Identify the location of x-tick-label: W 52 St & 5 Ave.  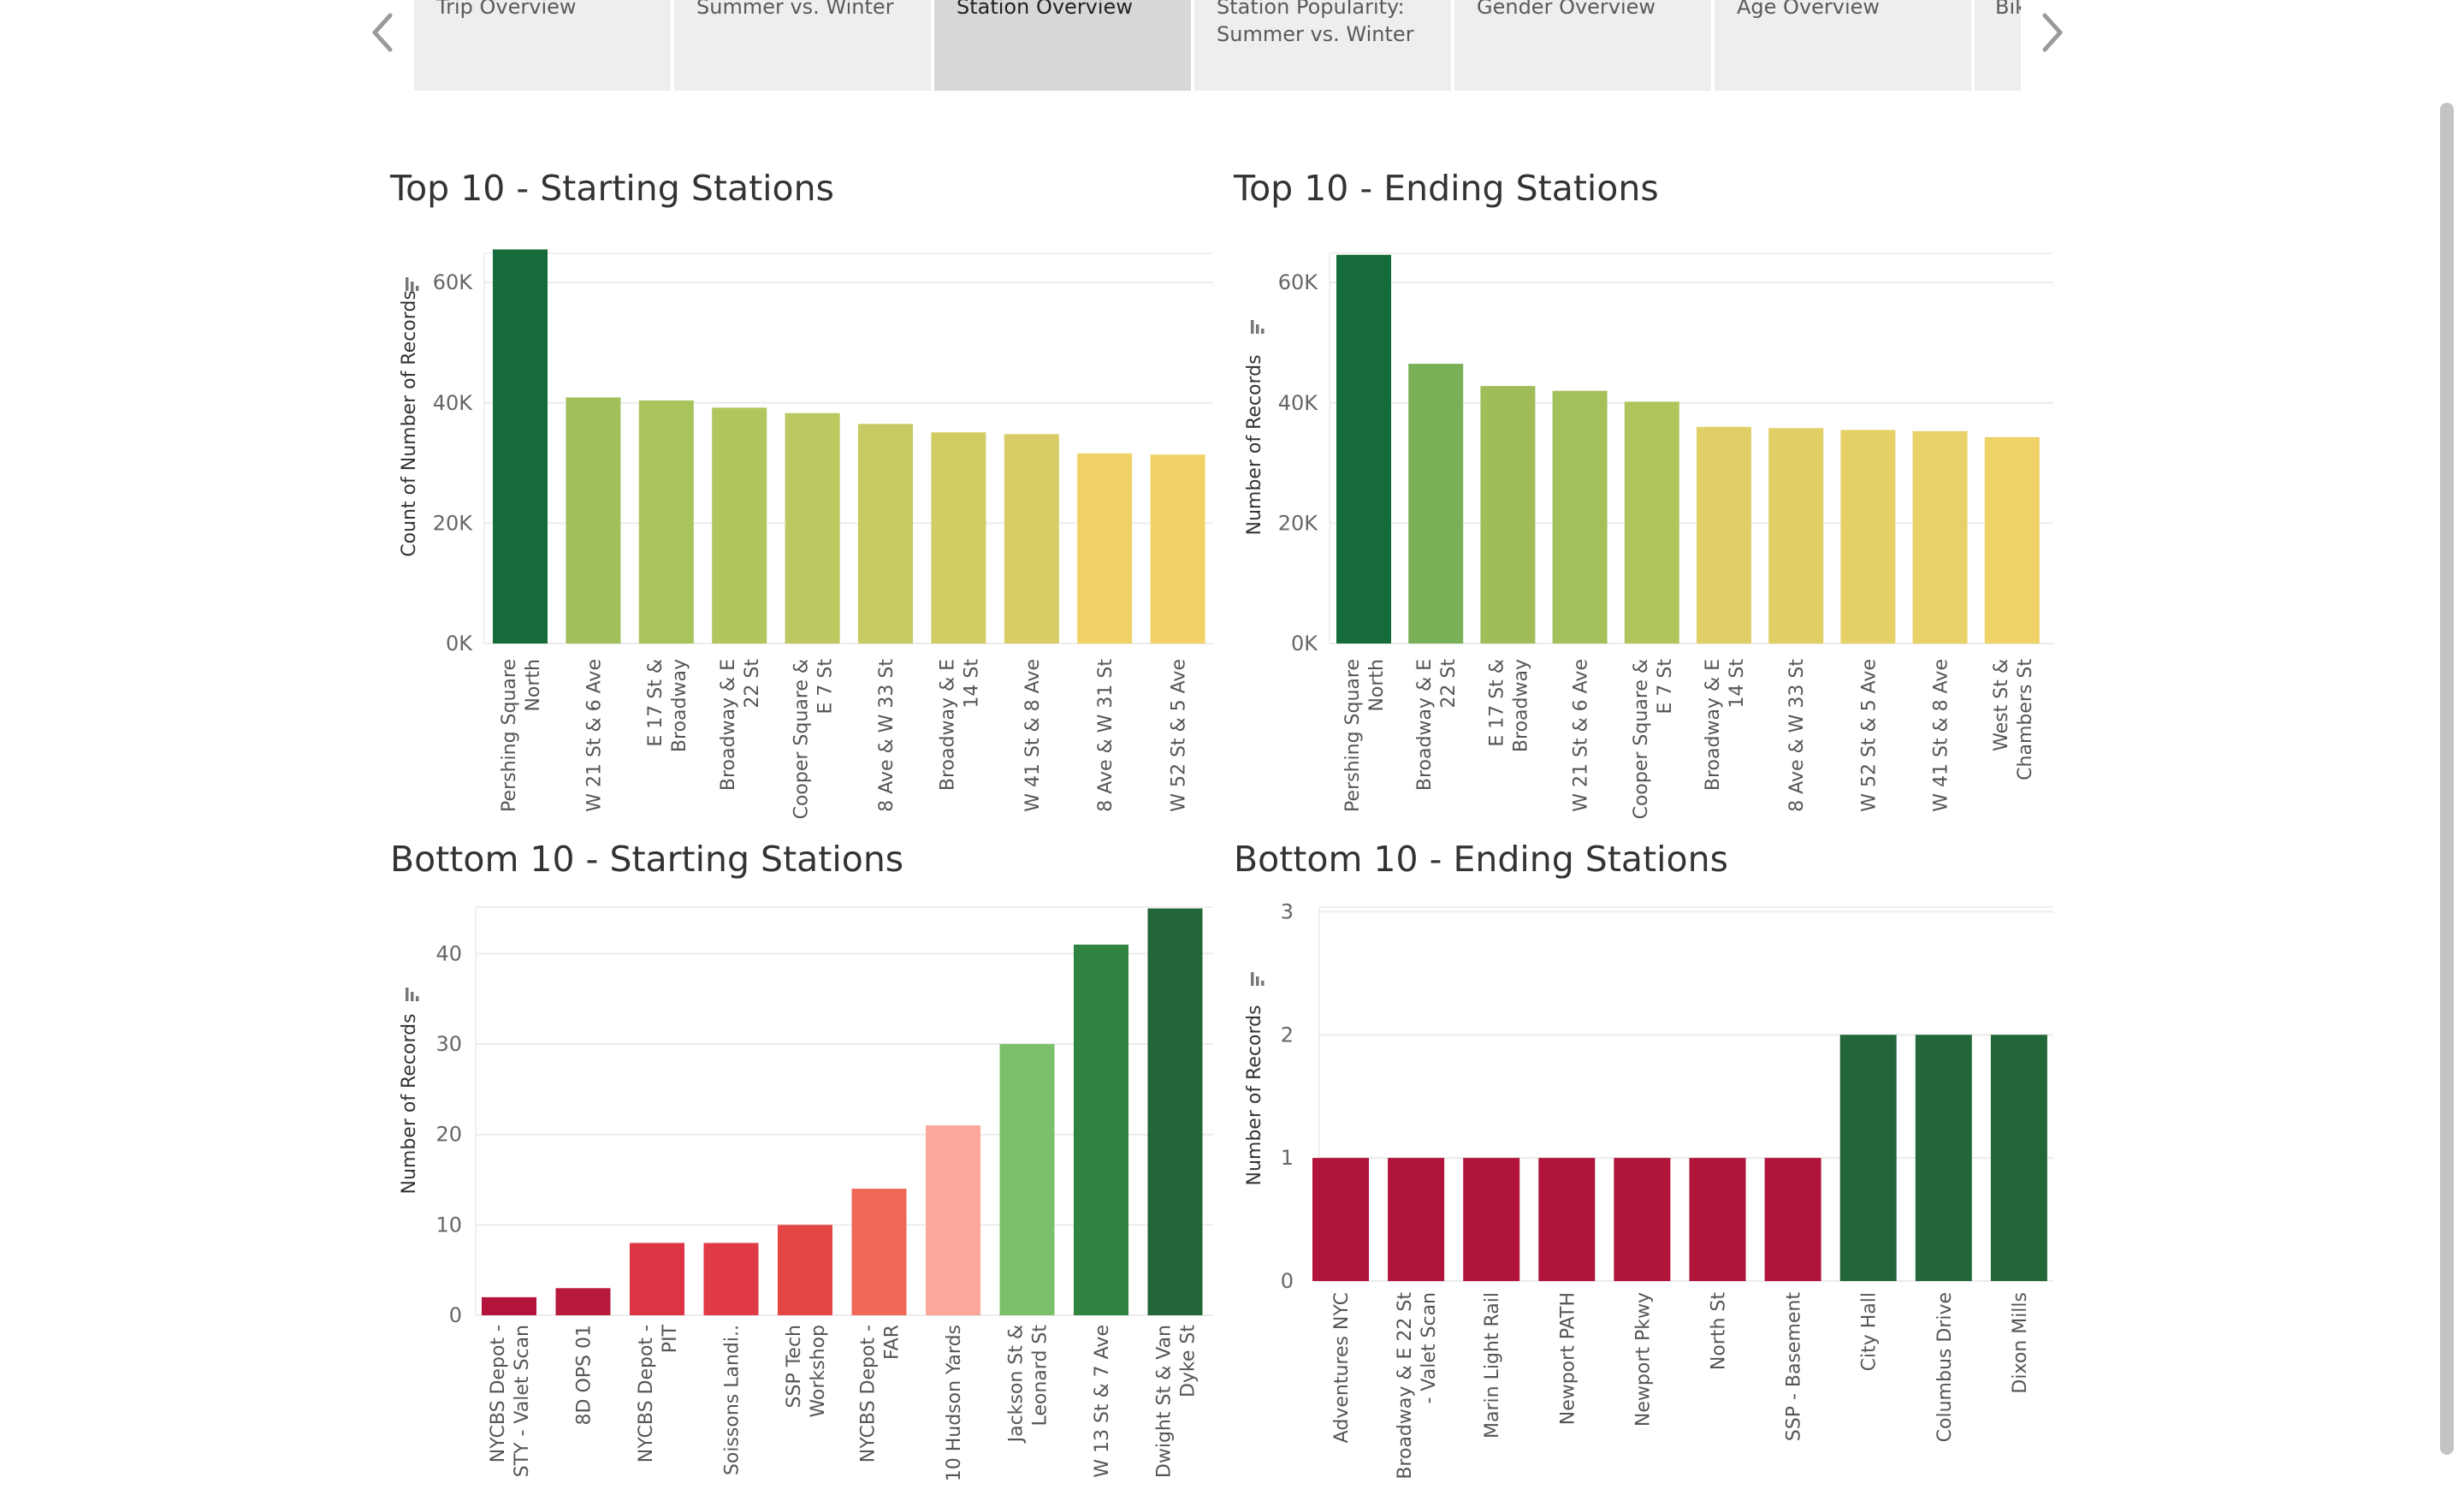
(1179, 735).